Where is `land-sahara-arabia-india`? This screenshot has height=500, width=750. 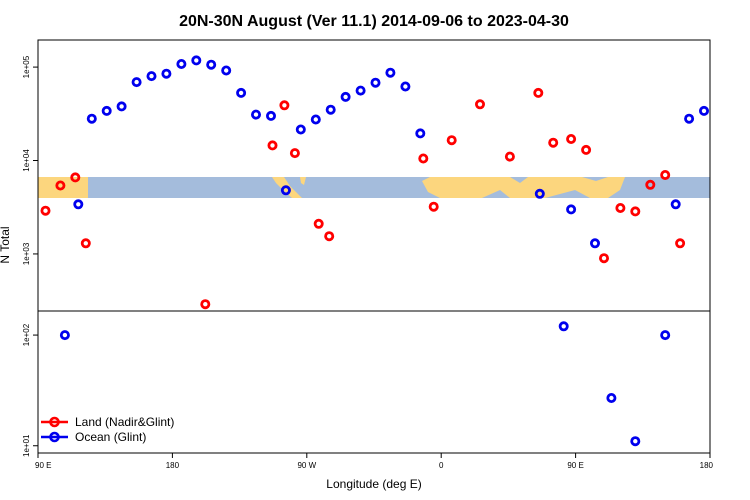 land-sahara-arabia-india is located at coordinates (523, 187).